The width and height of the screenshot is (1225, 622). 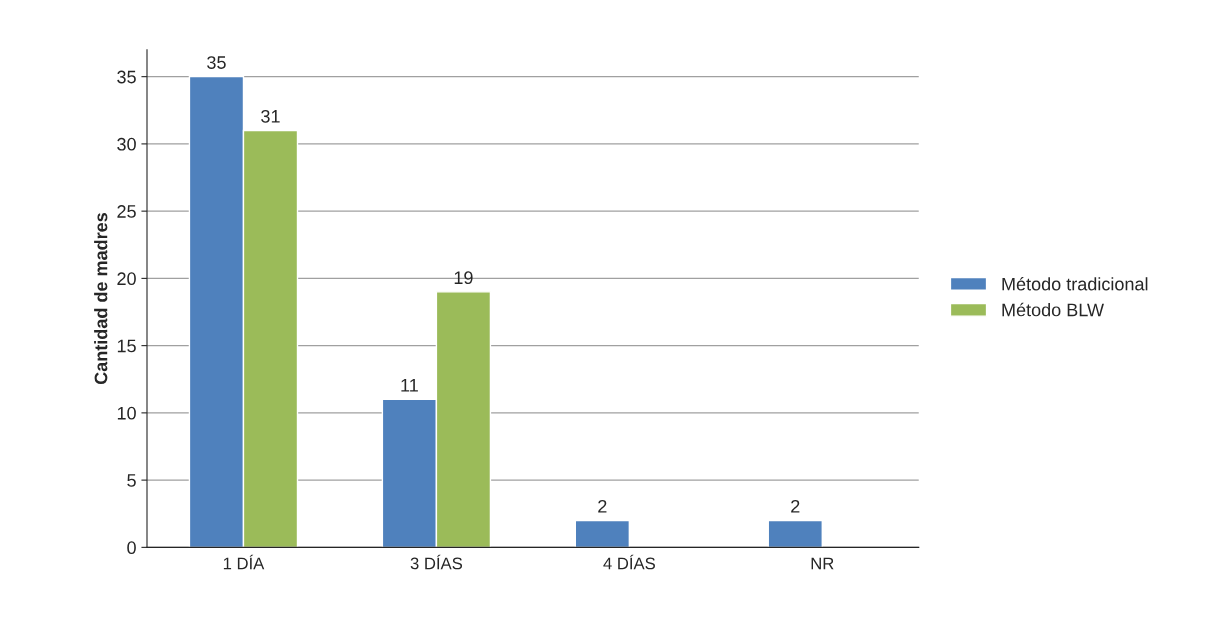 I want to click on y-tick-label: 10, so click(x=126, y=413).